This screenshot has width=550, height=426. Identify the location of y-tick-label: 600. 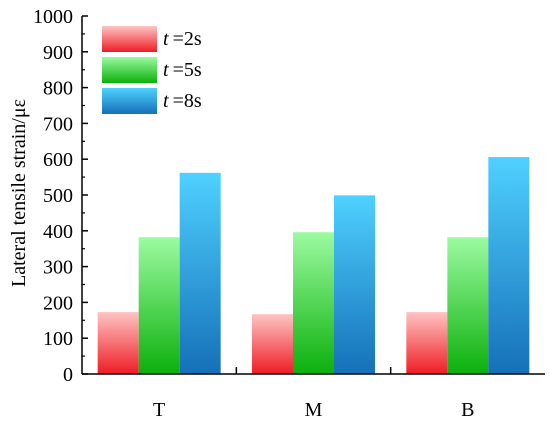
(58, 160).